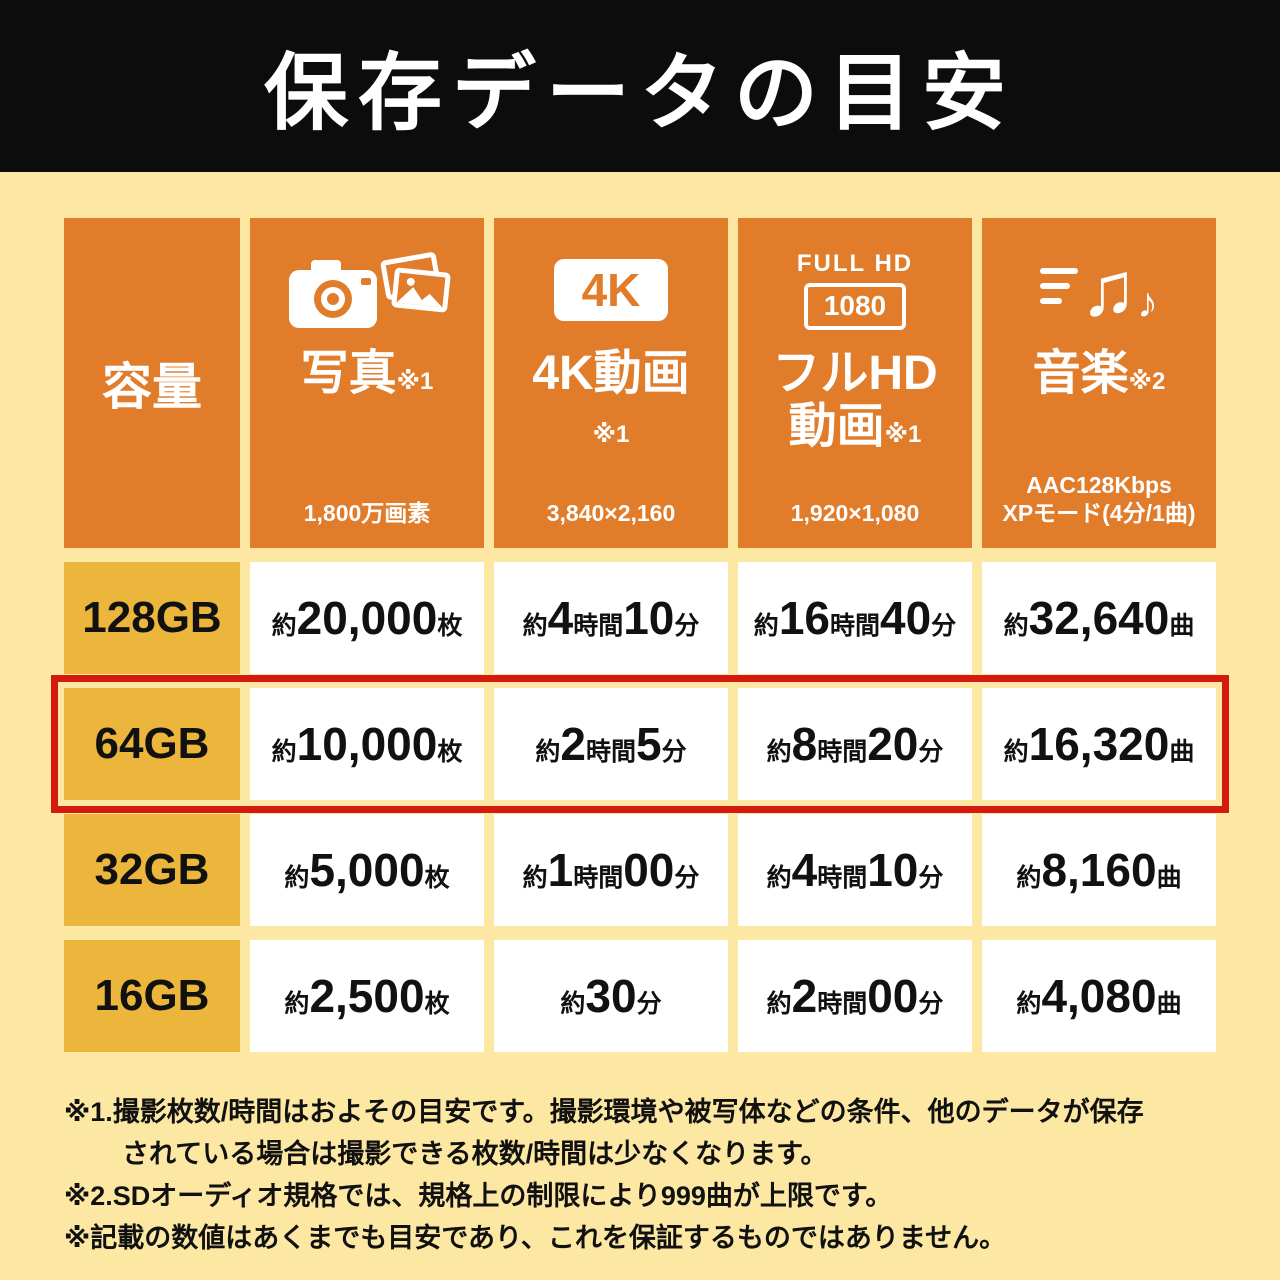 This screenshot has width=1280, height=1280. Describe the element at coordinates (367, 513) in the screenshot. I see `column-subtitle: 1,800万画素` at that location.